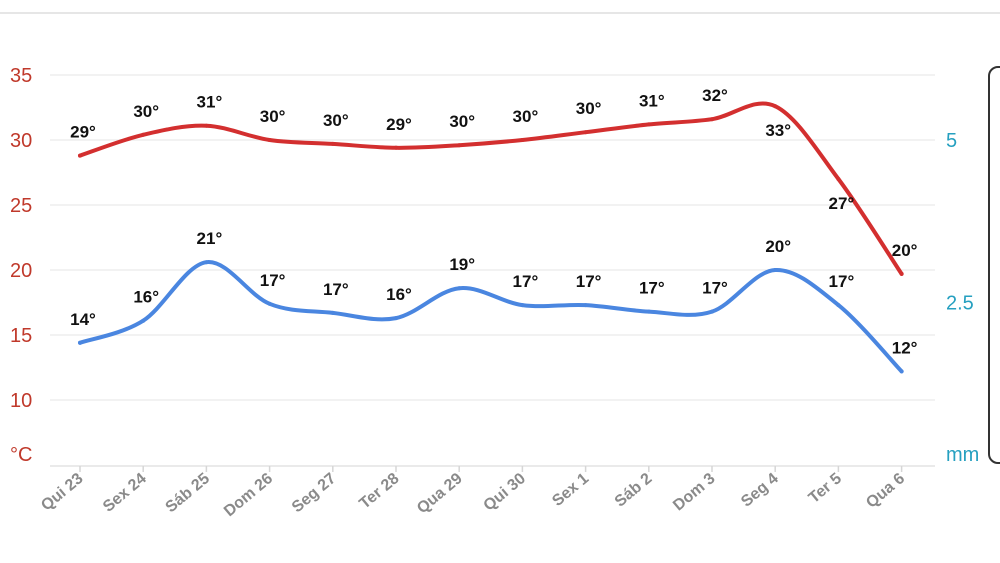 The image size is (1000, 563). What do you see at coordinates (715, 95) in the screenshot?
I see `max-temperature-data-label: 32°` at bounding box center [715, 95].